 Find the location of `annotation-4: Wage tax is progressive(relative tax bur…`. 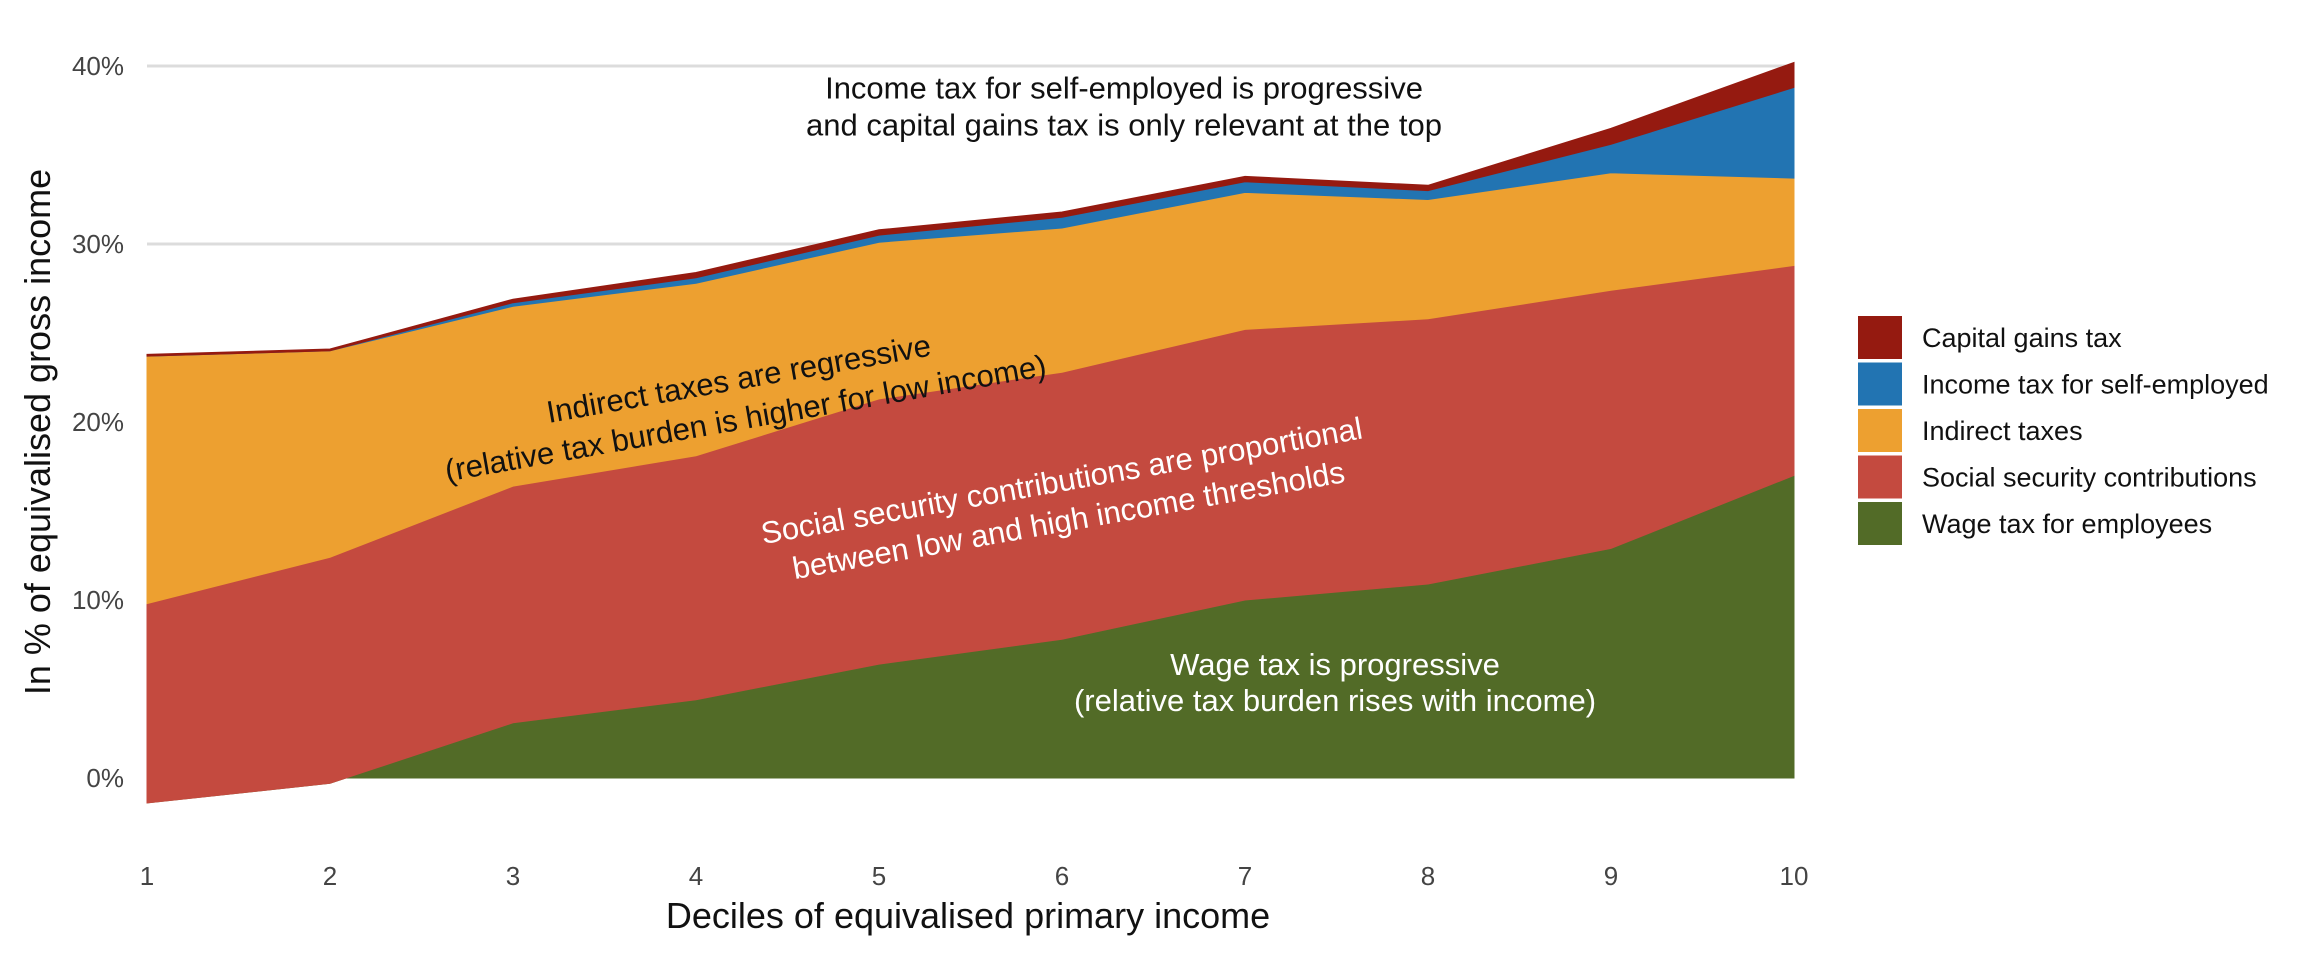

annotation-4: Wage tax is progressive(relative tax bur… is located at coordinates (1335, 682).